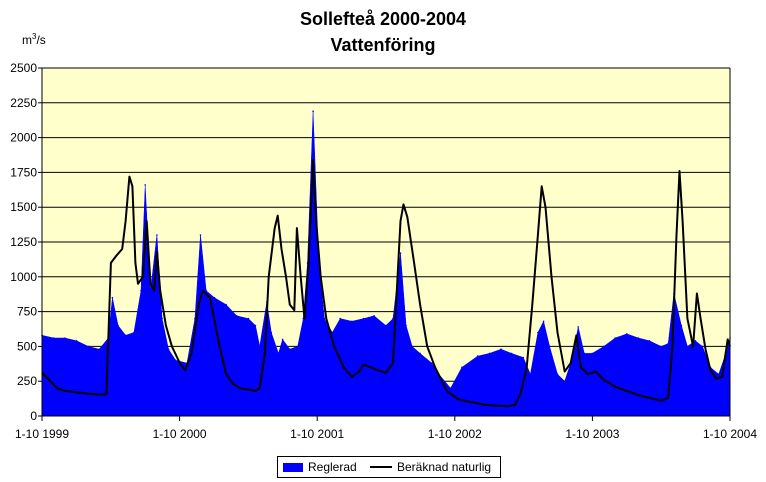 This screenshot has width=766, height=482. I want to click on y-unit-base: m, so click(27, 40).